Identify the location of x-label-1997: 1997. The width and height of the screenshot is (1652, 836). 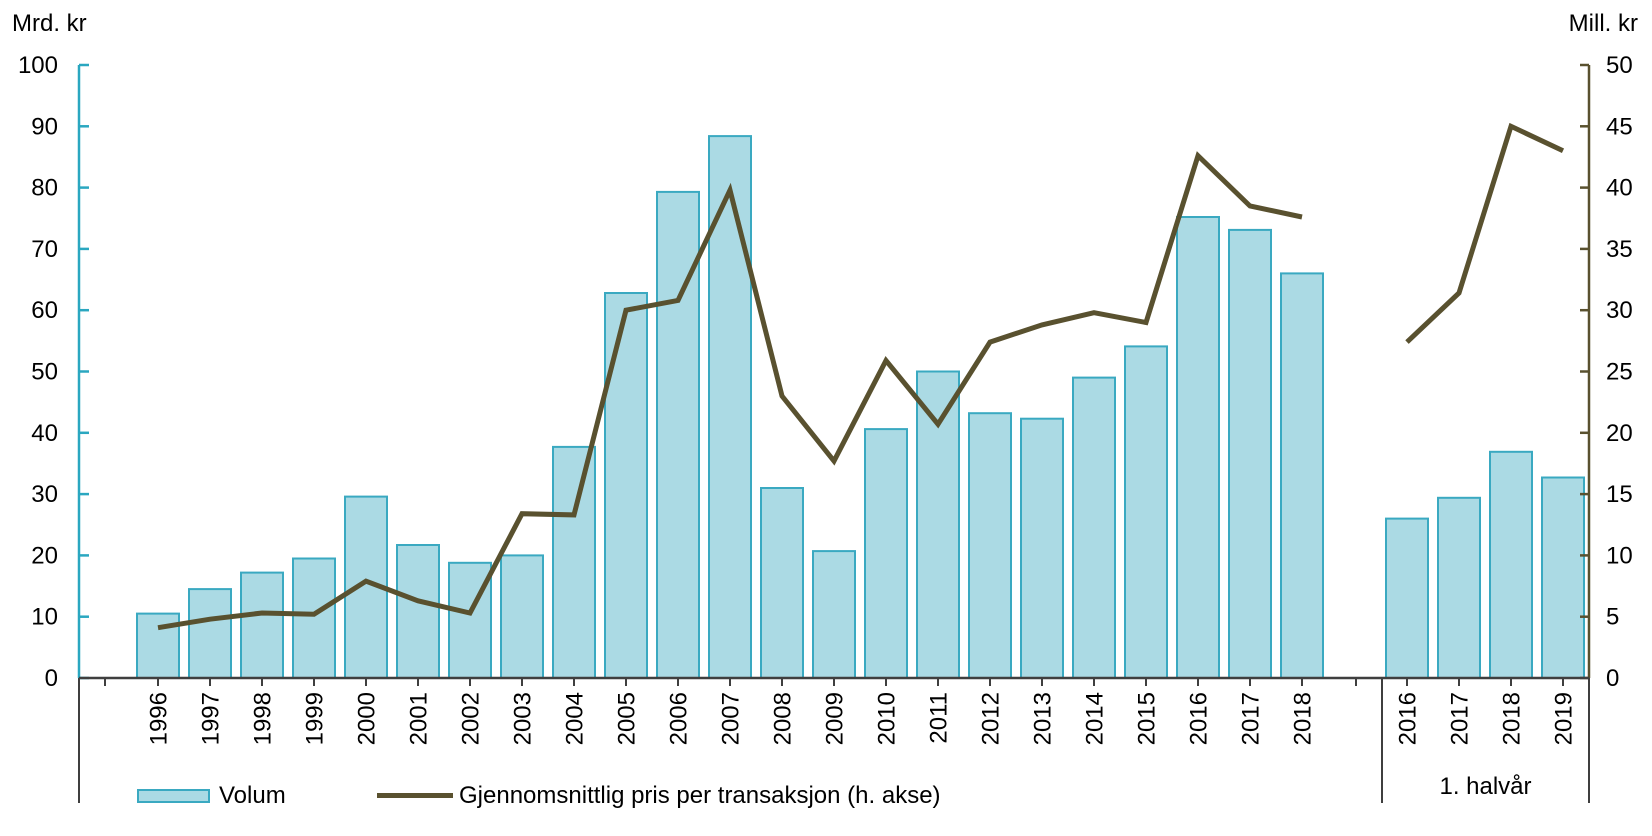
(211, 718).